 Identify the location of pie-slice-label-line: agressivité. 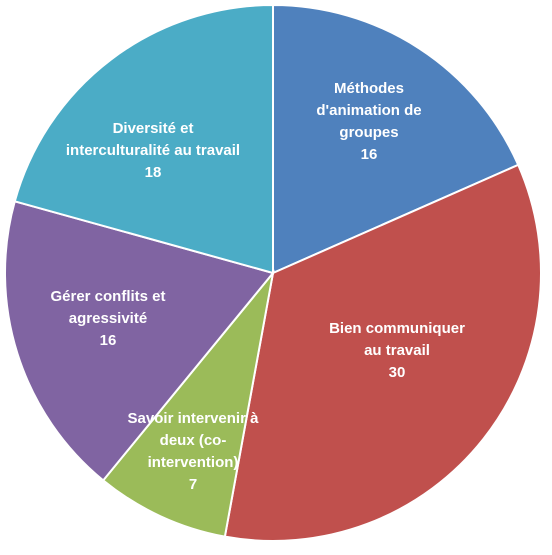
(108, 318).